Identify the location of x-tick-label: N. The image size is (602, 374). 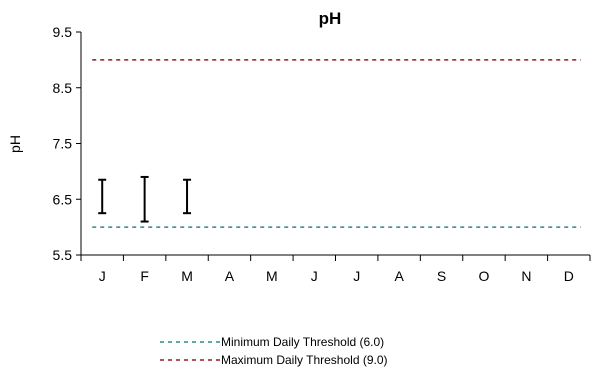
(526, 276).